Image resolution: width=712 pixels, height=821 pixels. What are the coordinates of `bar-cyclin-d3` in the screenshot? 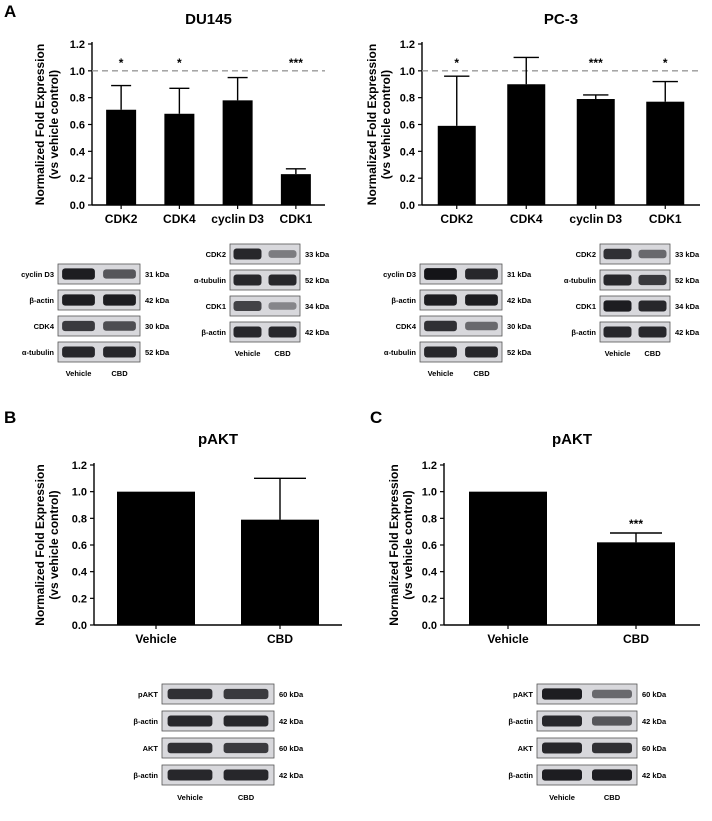 It's located at (237, 152).